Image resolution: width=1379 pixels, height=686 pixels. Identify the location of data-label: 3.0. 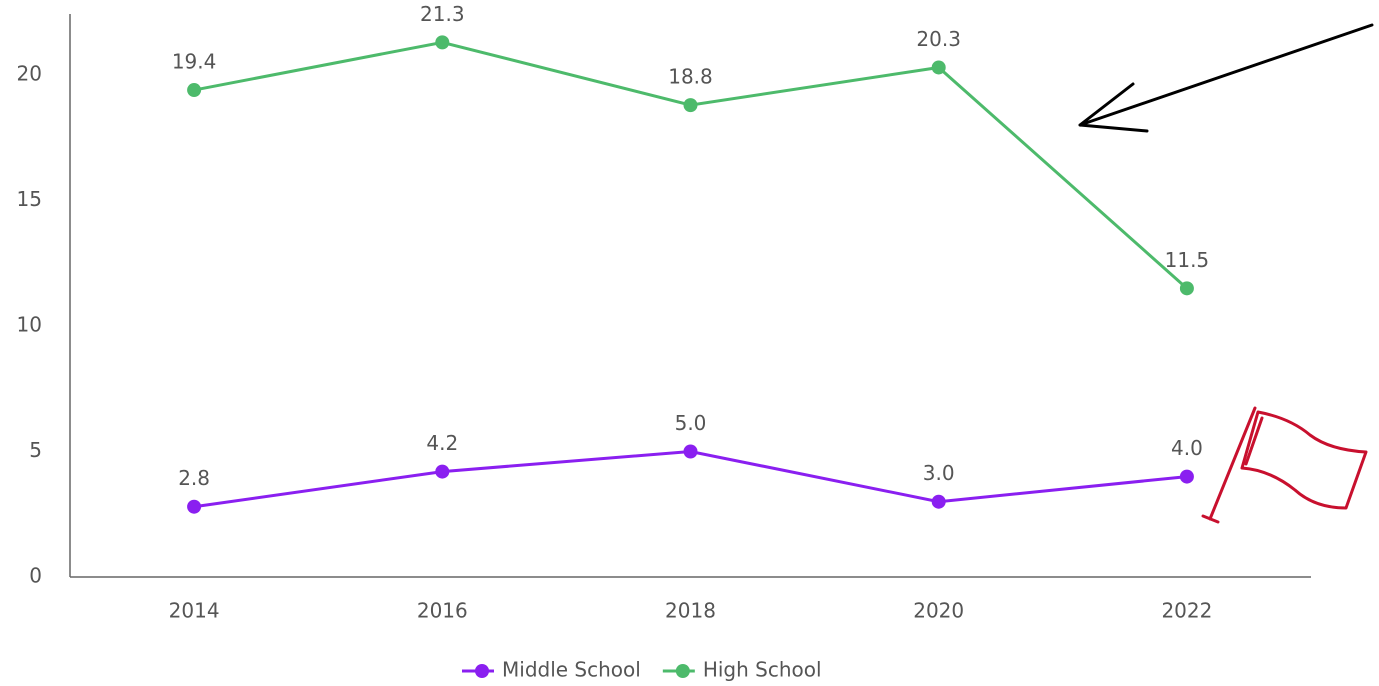
(939, 473).